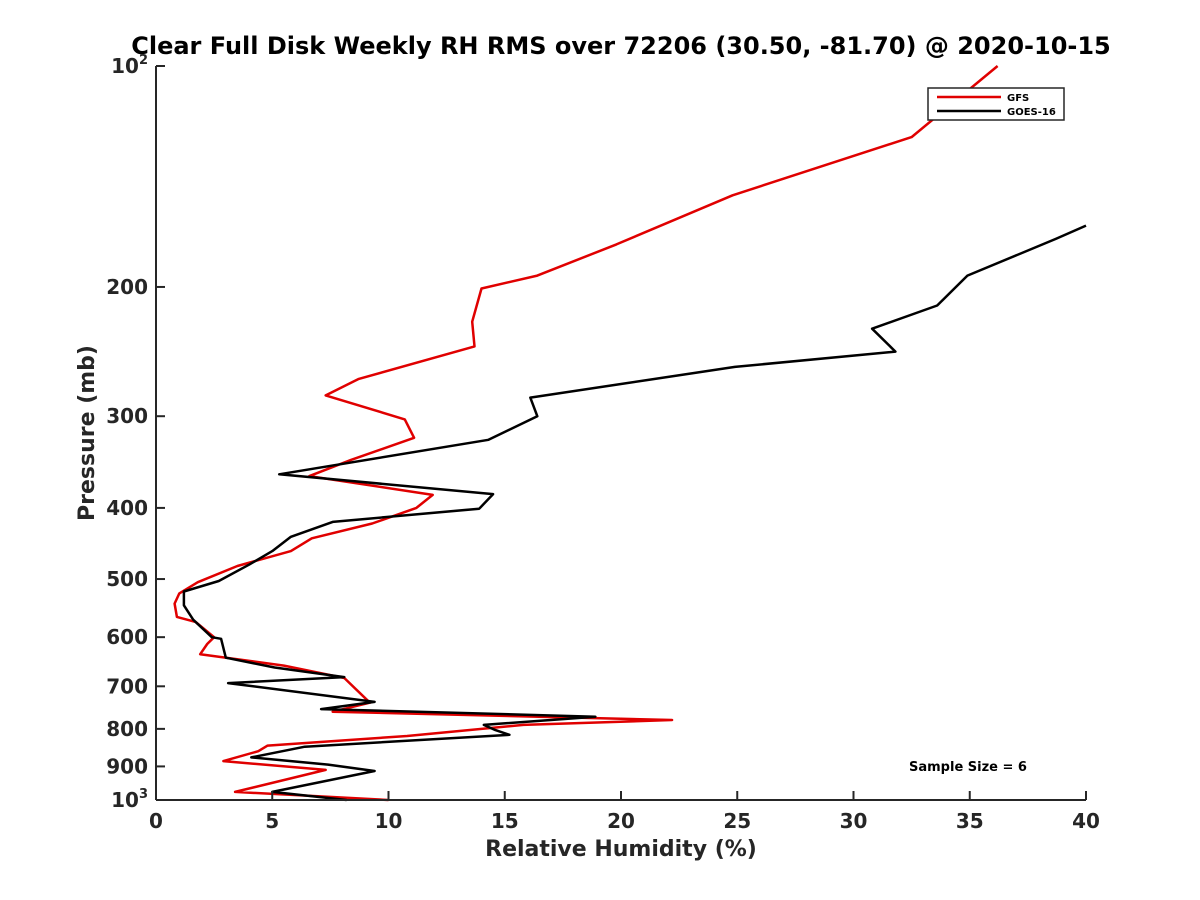 The width and height of the screenshot is (1200, 900). What do you see at coordinates (737, 821) in the screenshot?
I see `x-tick-label: 25` at bounding box center [737, 821].